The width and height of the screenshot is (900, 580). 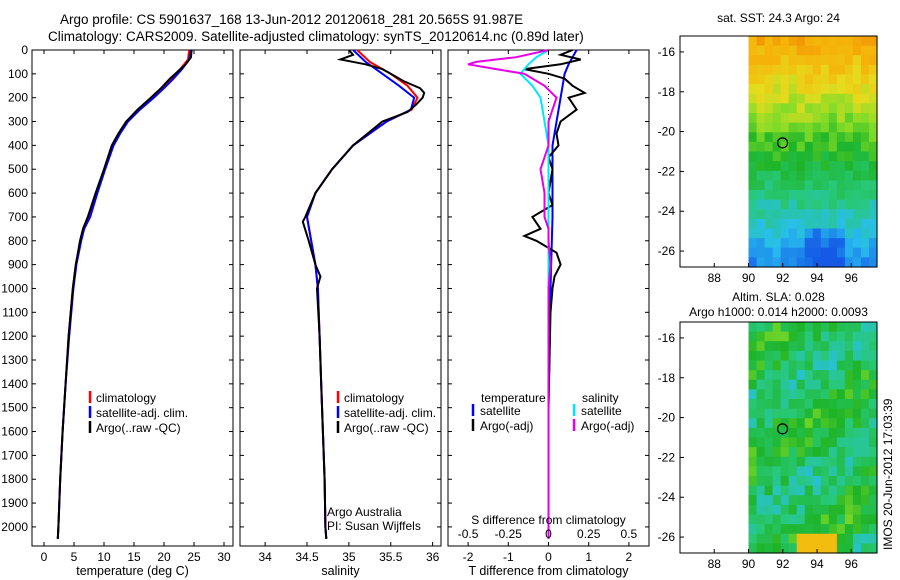 I want to click on x-axis-label: salinity, so click(x=340, y=571).